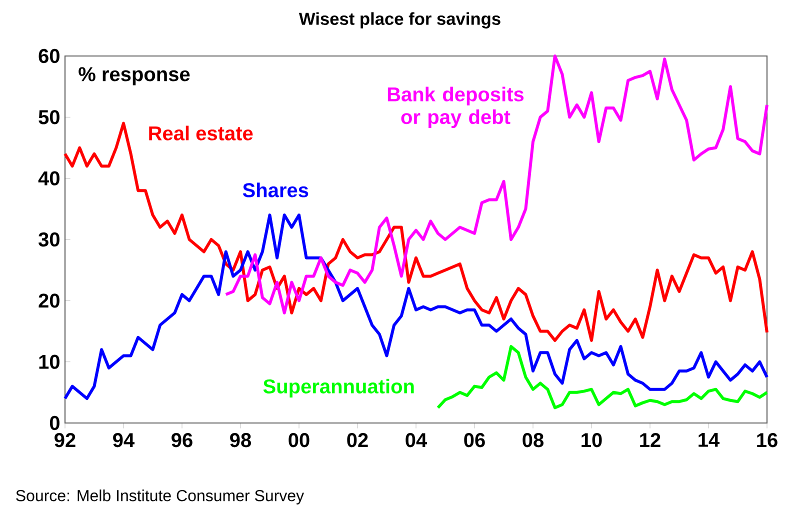  Describe the element at coordinates (134, 76) in the screenshot. I see `annotation: % response` at that location.